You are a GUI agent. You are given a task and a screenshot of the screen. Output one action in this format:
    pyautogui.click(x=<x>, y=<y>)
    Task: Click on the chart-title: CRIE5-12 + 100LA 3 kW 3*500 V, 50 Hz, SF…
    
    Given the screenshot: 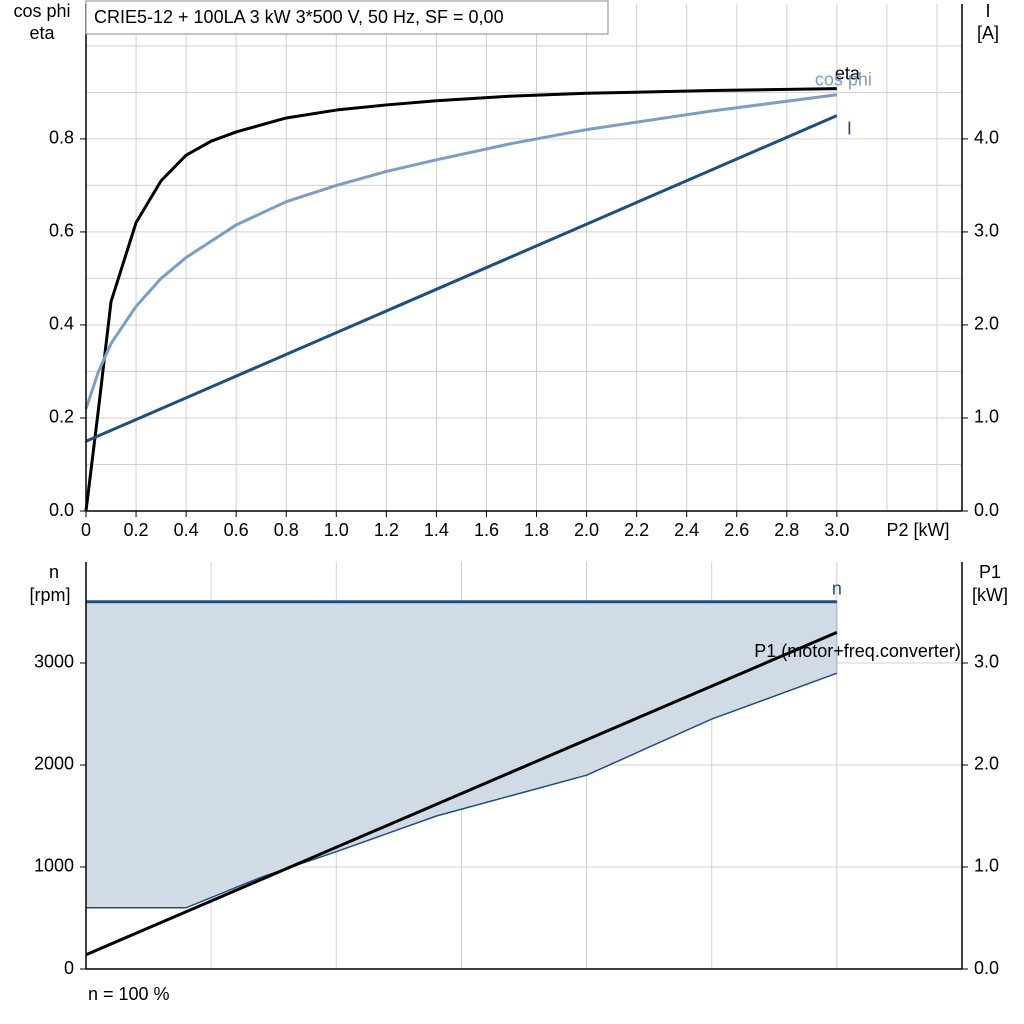 What is the action you would take?
    pyautogui.click(x=299, y=17)
    